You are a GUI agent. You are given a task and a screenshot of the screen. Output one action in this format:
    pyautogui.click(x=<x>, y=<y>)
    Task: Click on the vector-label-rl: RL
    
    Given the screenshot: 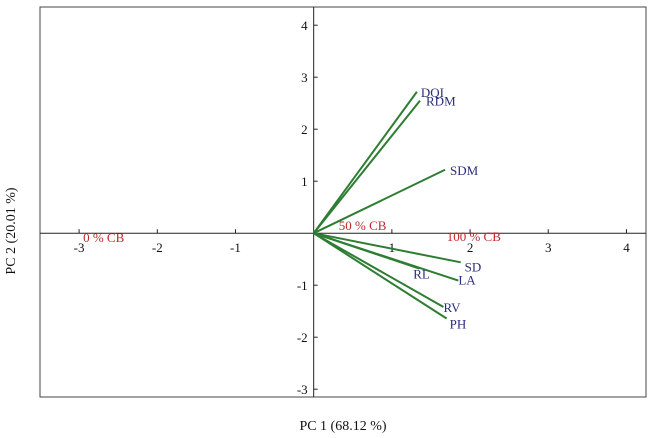 What is the action you would take?
    pyautogui.click(x=421, y=274)
    